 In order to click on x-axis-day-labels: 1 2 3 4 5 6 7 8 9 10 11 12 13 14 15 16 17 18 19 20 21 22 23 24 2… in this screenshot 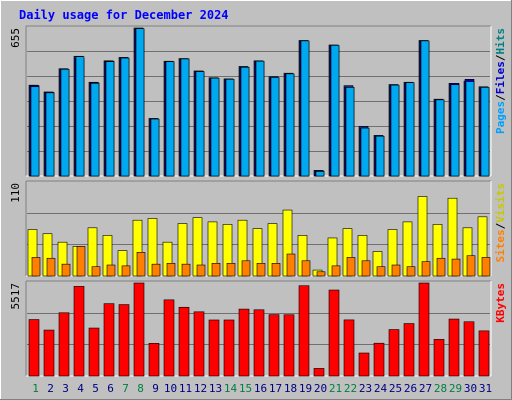, I will do `click(262, 388)`.